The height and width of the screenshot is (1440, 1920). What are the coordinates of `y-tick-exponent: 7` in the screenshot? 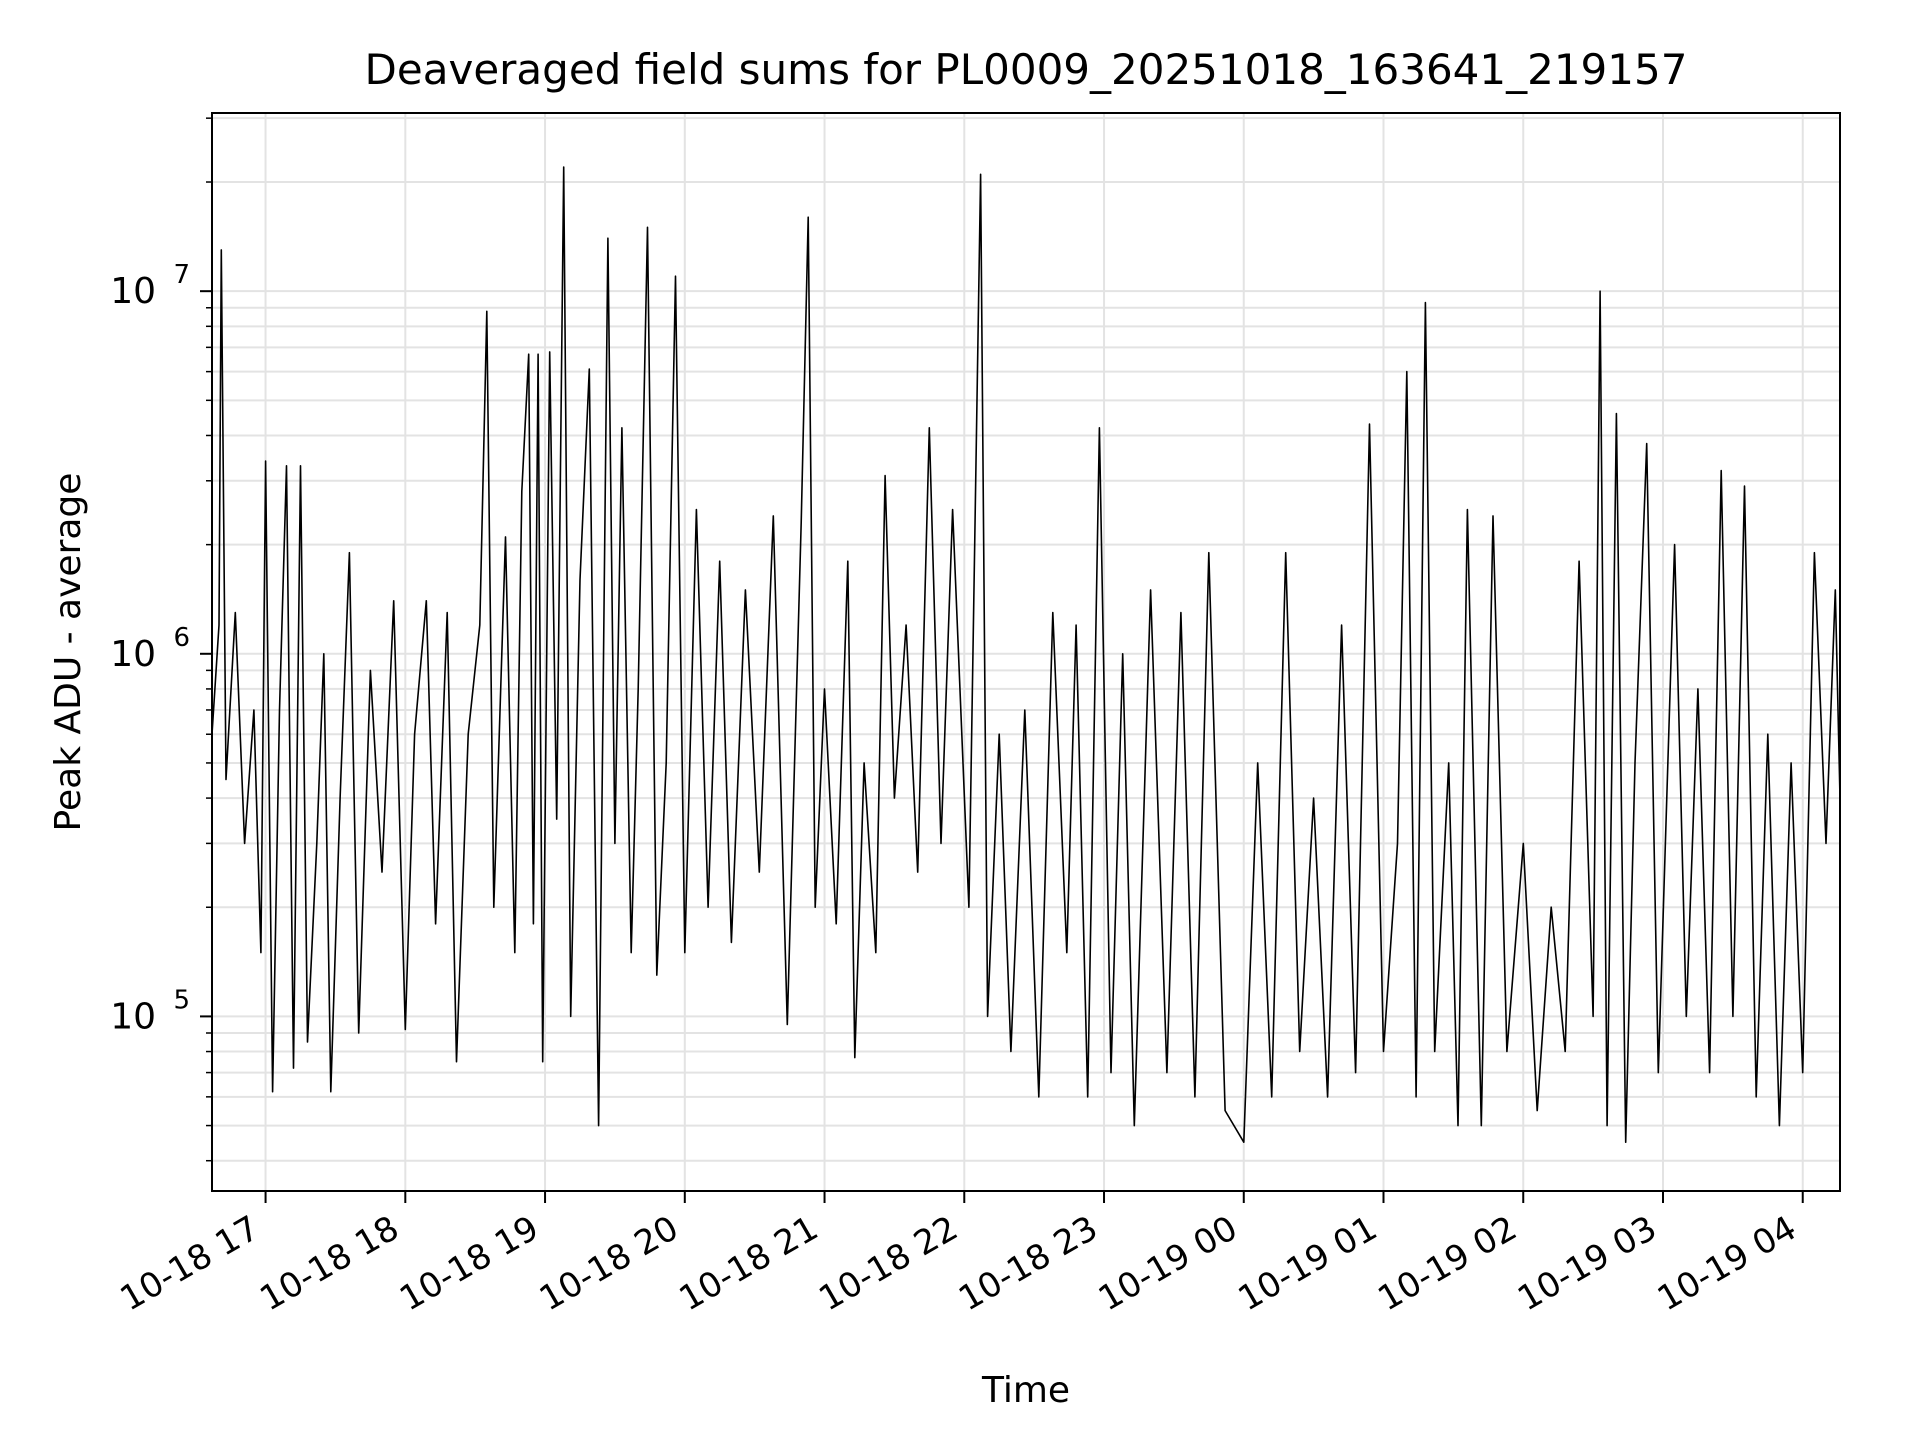 It's located at (181, 275).